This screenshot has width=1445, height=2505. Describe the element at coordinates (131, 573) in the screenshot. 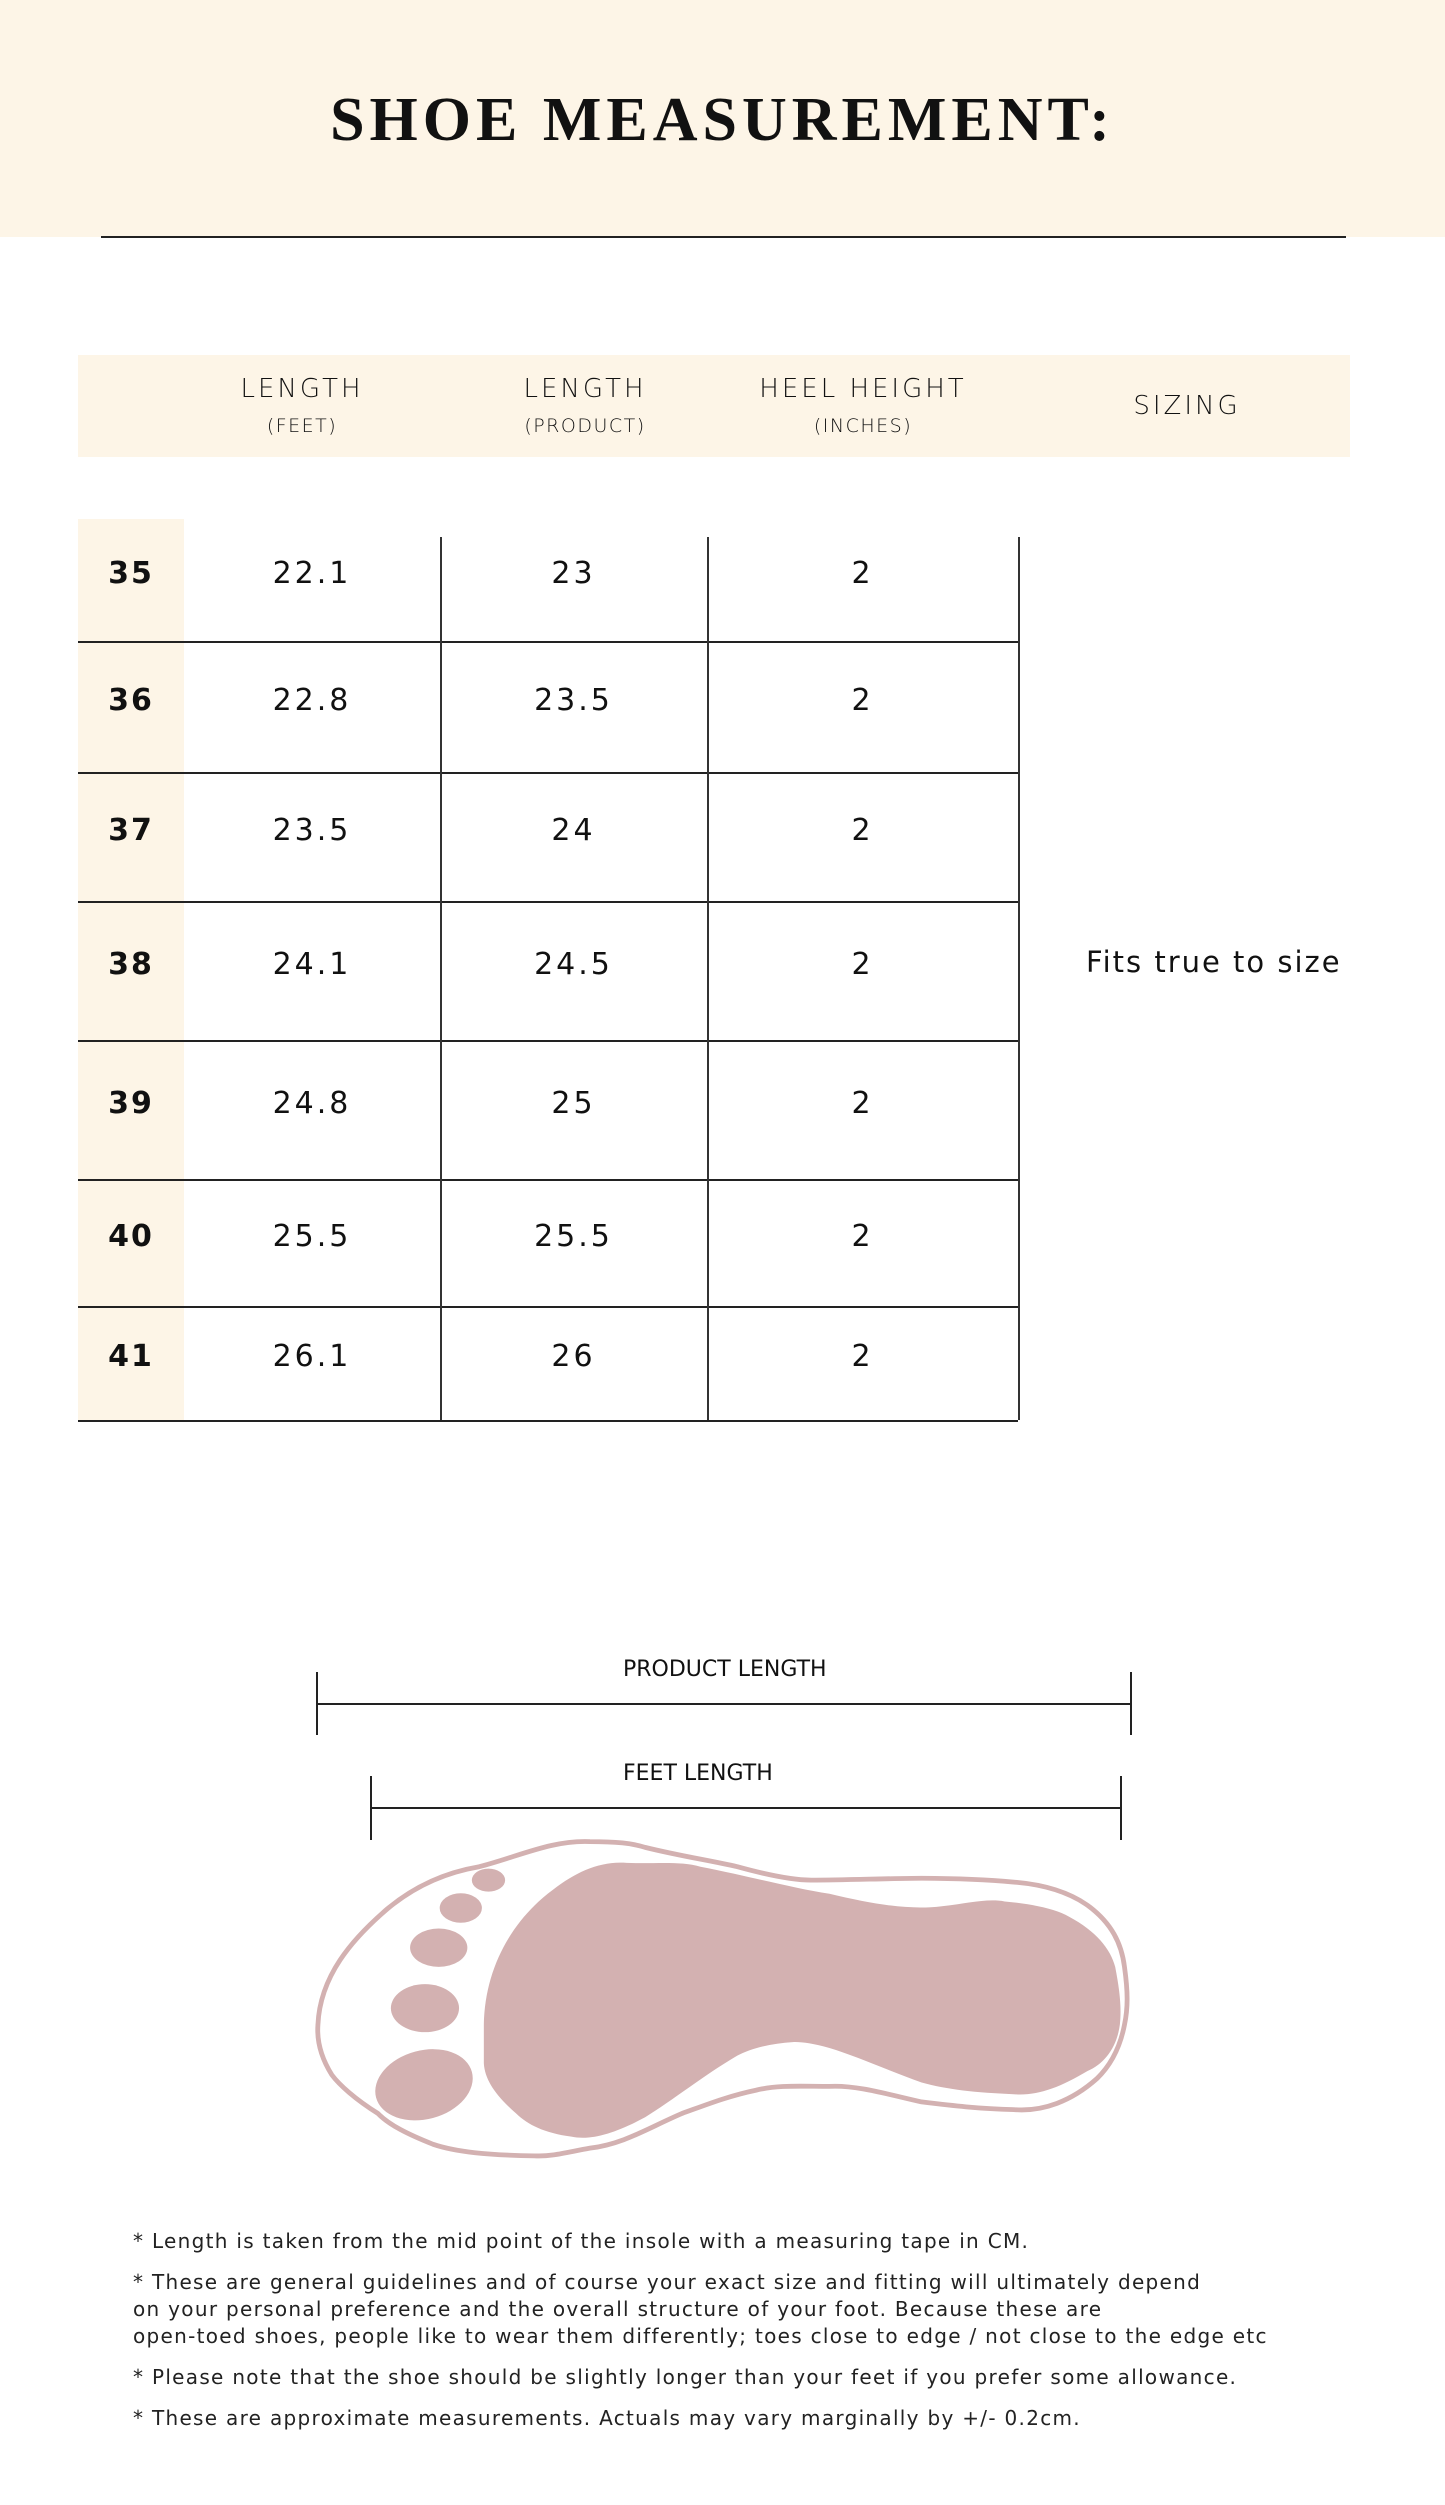

I see `cell-size: 35` at that location.